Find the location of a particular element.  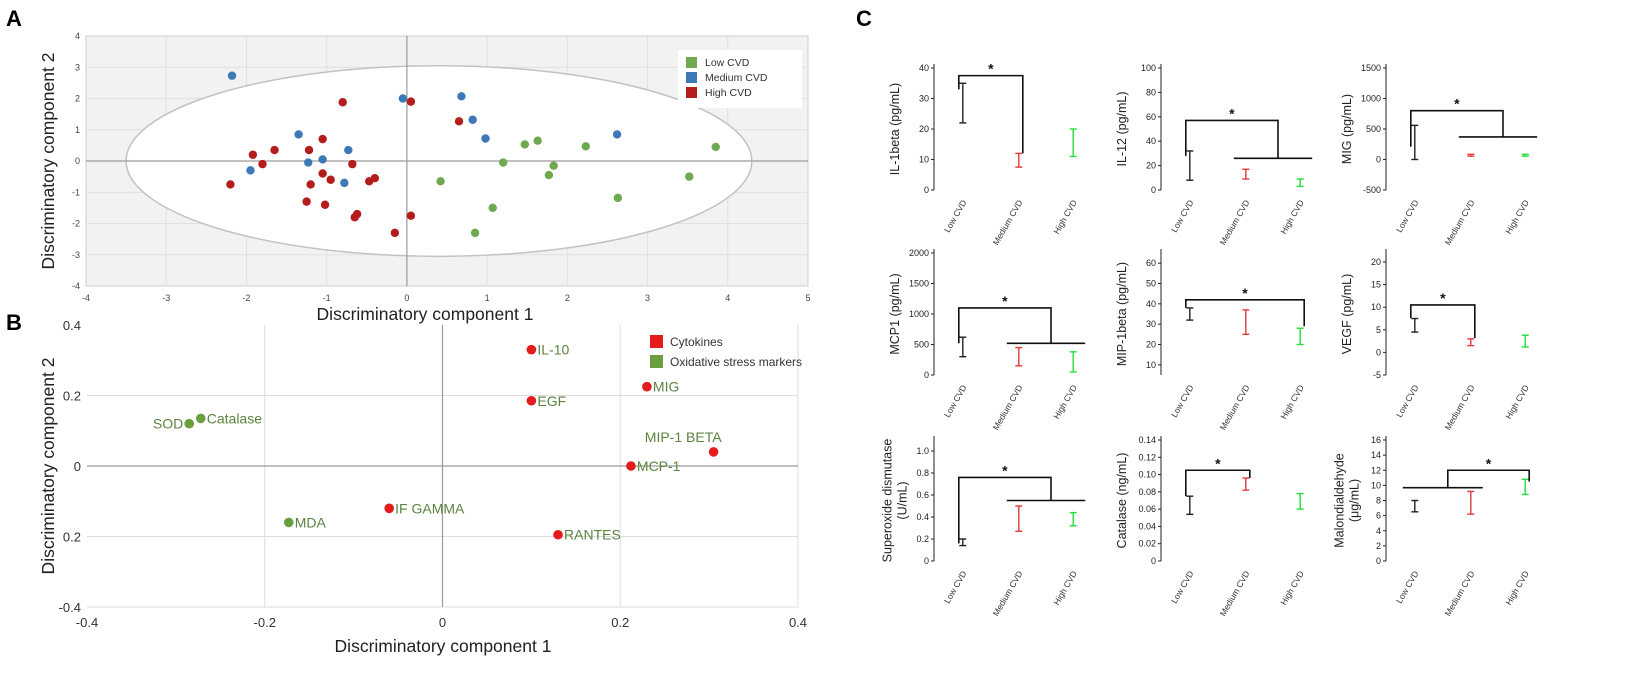

panel-c-ylabel: Catalase (ng/mL) is located at coordinates (1122, 501).